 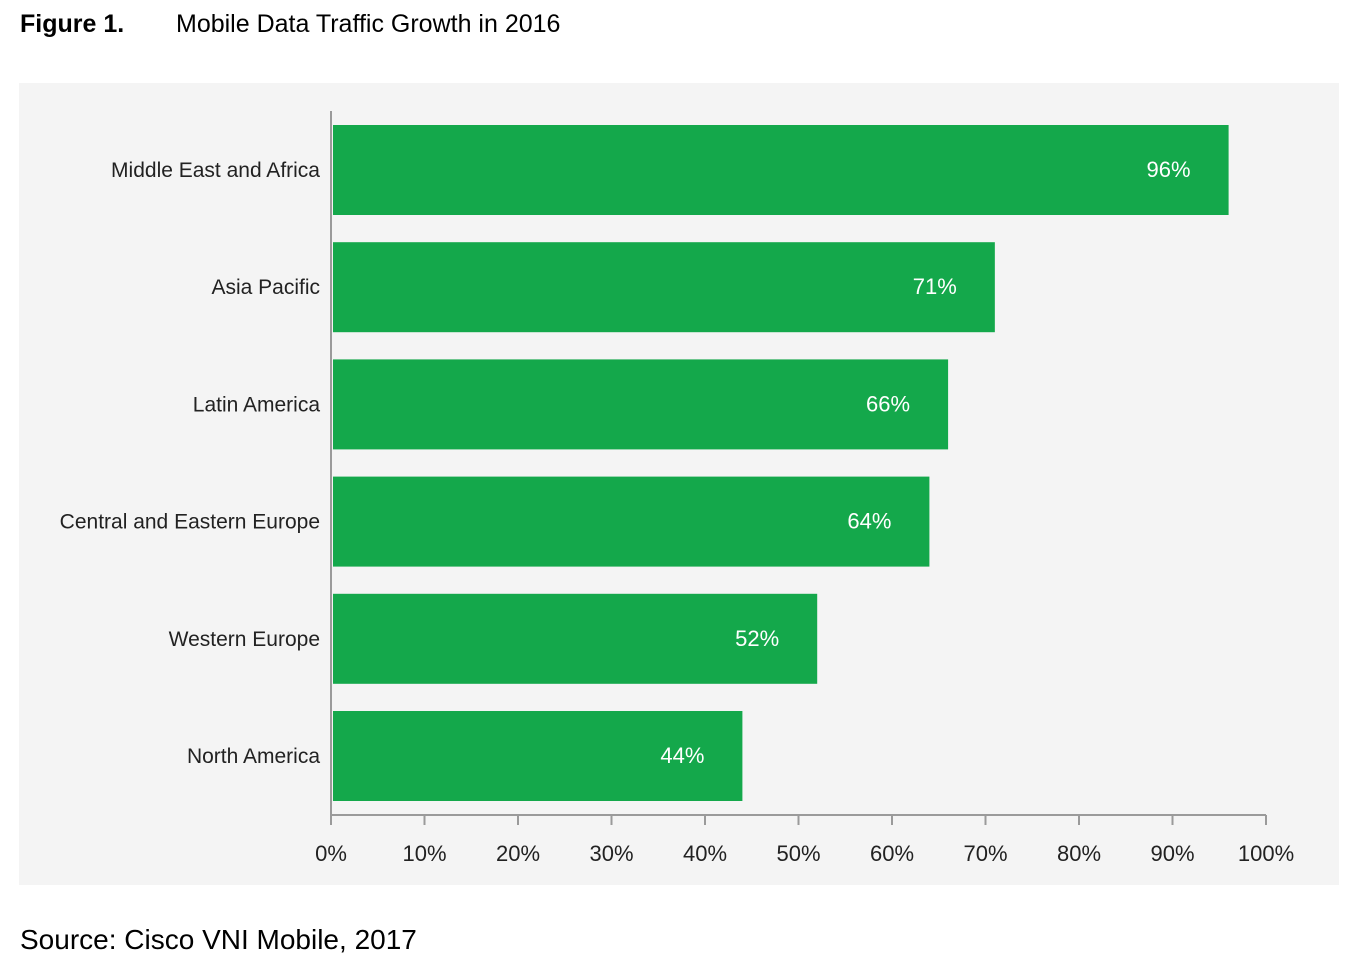 I want to click on category-label: Central and Eastern Europe, so click(x=190, y=522).